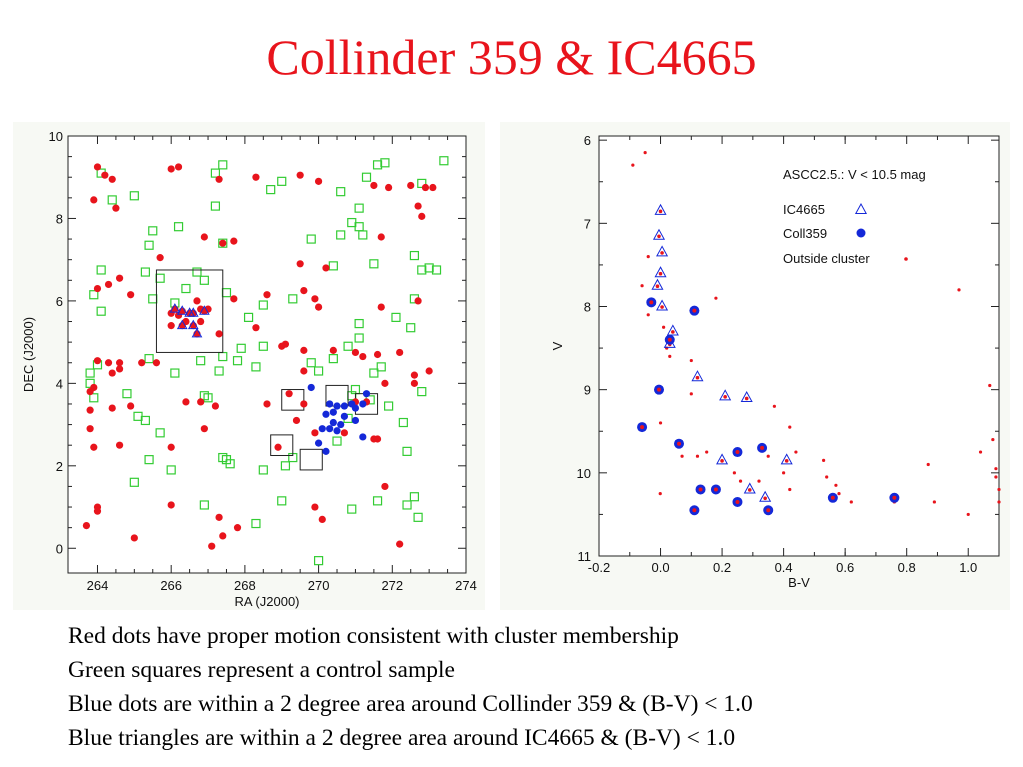 The image size is (1023, 767). What do you see at coordinates (392, 585) in the screenshot?
I see `x-tick-label: 272` at bounding box center [392, 585].